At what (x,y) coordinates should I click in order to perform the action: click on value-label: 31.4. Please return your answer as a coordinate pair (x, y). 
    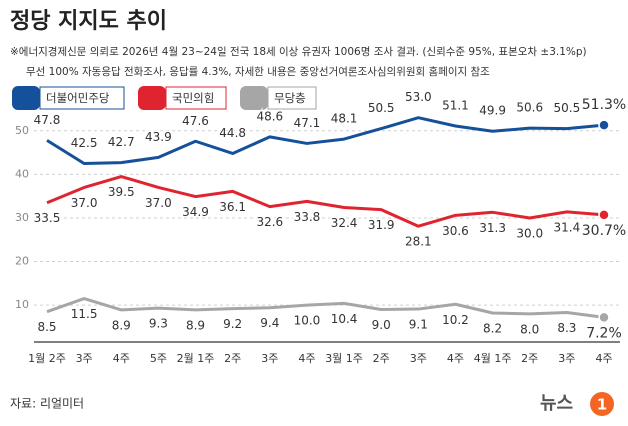
    Looking at the image, I should click on (567, 227).